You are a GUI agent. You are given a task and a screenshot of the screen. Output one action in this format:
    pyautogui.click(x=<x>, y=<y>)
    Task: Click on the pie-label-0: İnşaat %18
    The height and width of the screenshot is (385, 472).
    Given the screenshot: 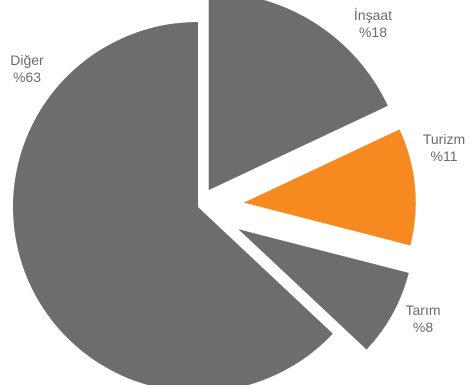 What is the action you would take?
    pyautogui.click(x=373, y=23)
    